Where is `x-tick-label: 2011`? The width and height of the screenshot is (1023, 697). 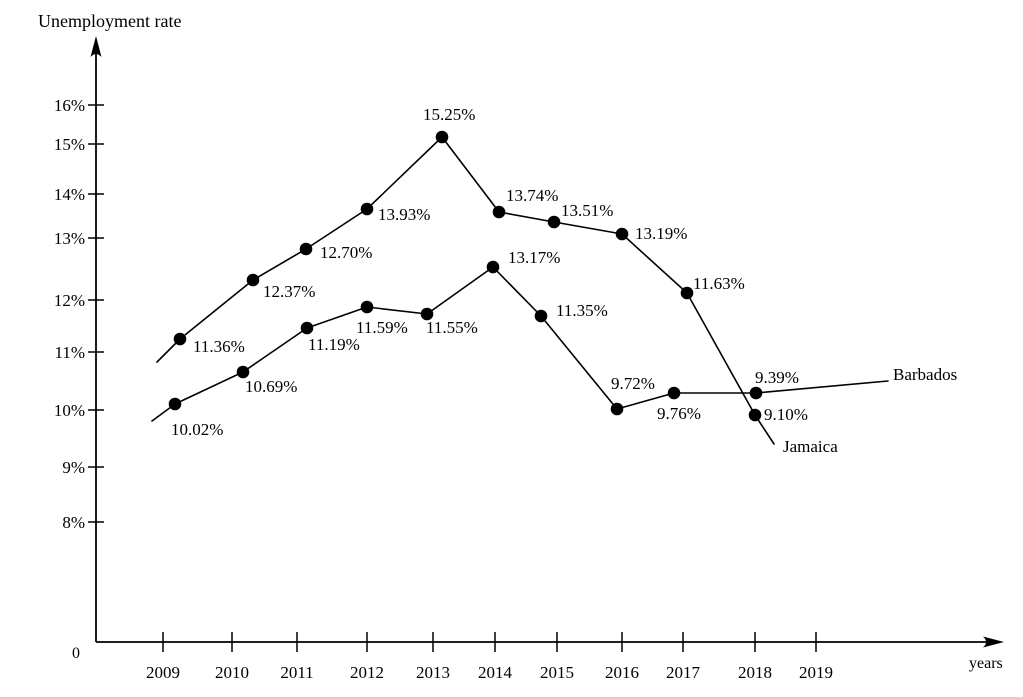 x-tick-label: 2011 is located at coordinates (296, 672).